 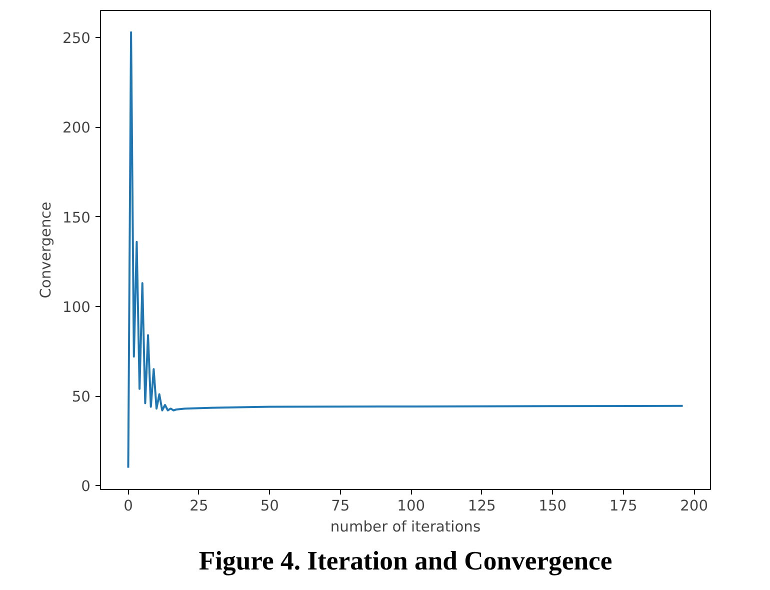 I want to click on y-axis-title: Convergence, so click(x=46, y=250).